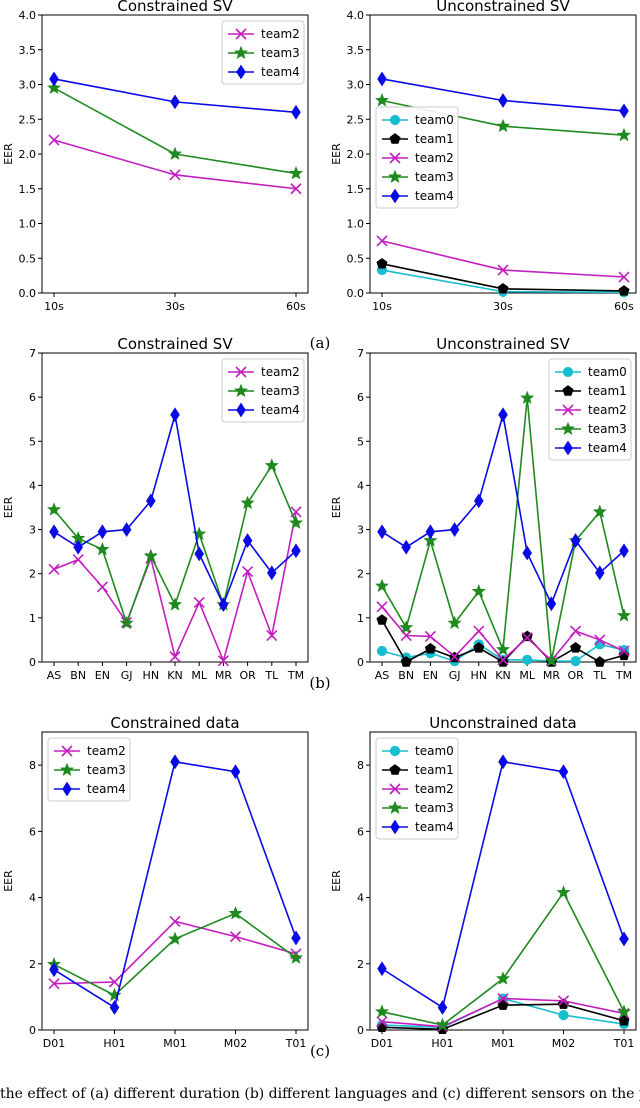 The width and height of the screenshot is (640, 1108). Describe the element at coordinates (356, 15) in the screenshot. I see `y-tick-label: 4.0` at that location.